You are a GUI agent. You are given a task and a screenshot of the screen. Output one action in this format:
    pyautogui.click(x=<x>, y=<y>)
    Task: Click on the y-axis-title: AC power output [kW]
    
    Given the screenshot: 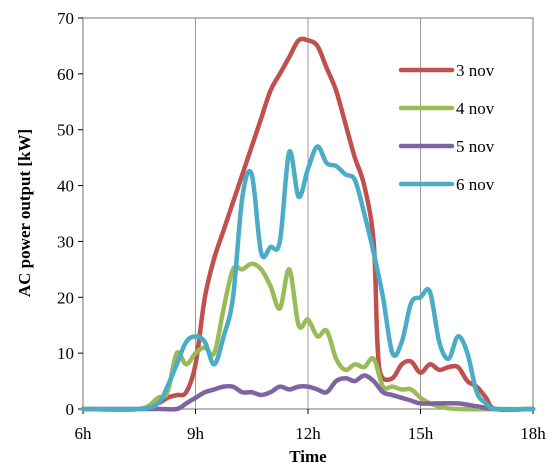 What is the action you would take?
    pyautogui.click(x=24, y=213)
    